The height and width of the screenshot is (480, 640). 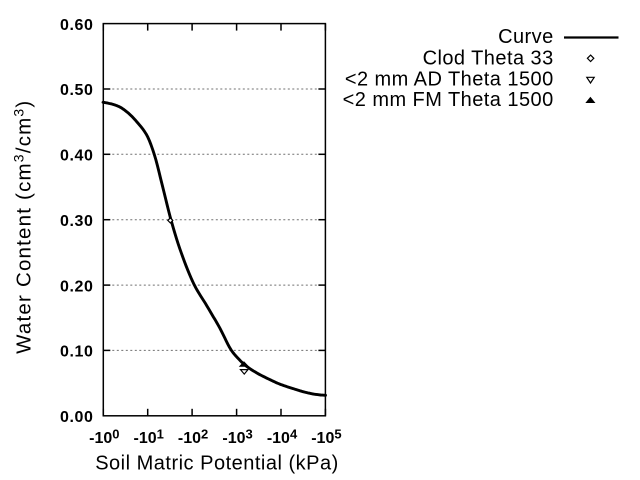 I want to click on svg-text: <2 mm AD Theta 1500, so click(x=449, y=80).